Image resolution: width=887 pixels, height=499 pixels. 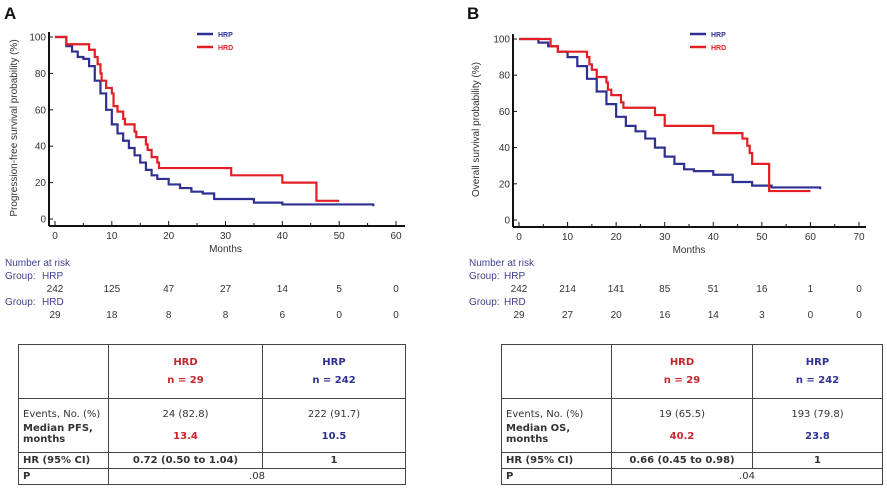 What do you see at coordinates (682, 460) in the screenshot?
I see `hr-hrd: 0.66 (0.45 to 0.98)` at bounding box center [682, 460].